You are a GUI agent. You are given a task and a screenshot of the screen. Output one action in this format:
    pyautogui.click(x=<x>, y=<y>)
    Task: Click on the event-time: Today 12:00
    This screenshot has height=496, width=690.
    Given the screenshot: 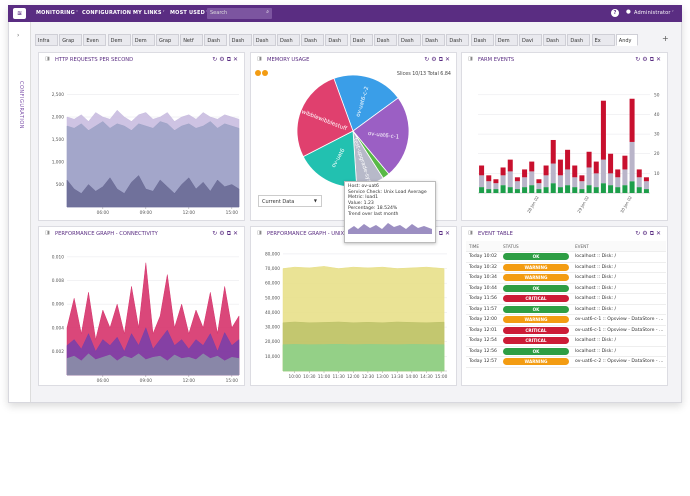 What is the action you would take?
    pyautogui.click(x=483, y=320)
    